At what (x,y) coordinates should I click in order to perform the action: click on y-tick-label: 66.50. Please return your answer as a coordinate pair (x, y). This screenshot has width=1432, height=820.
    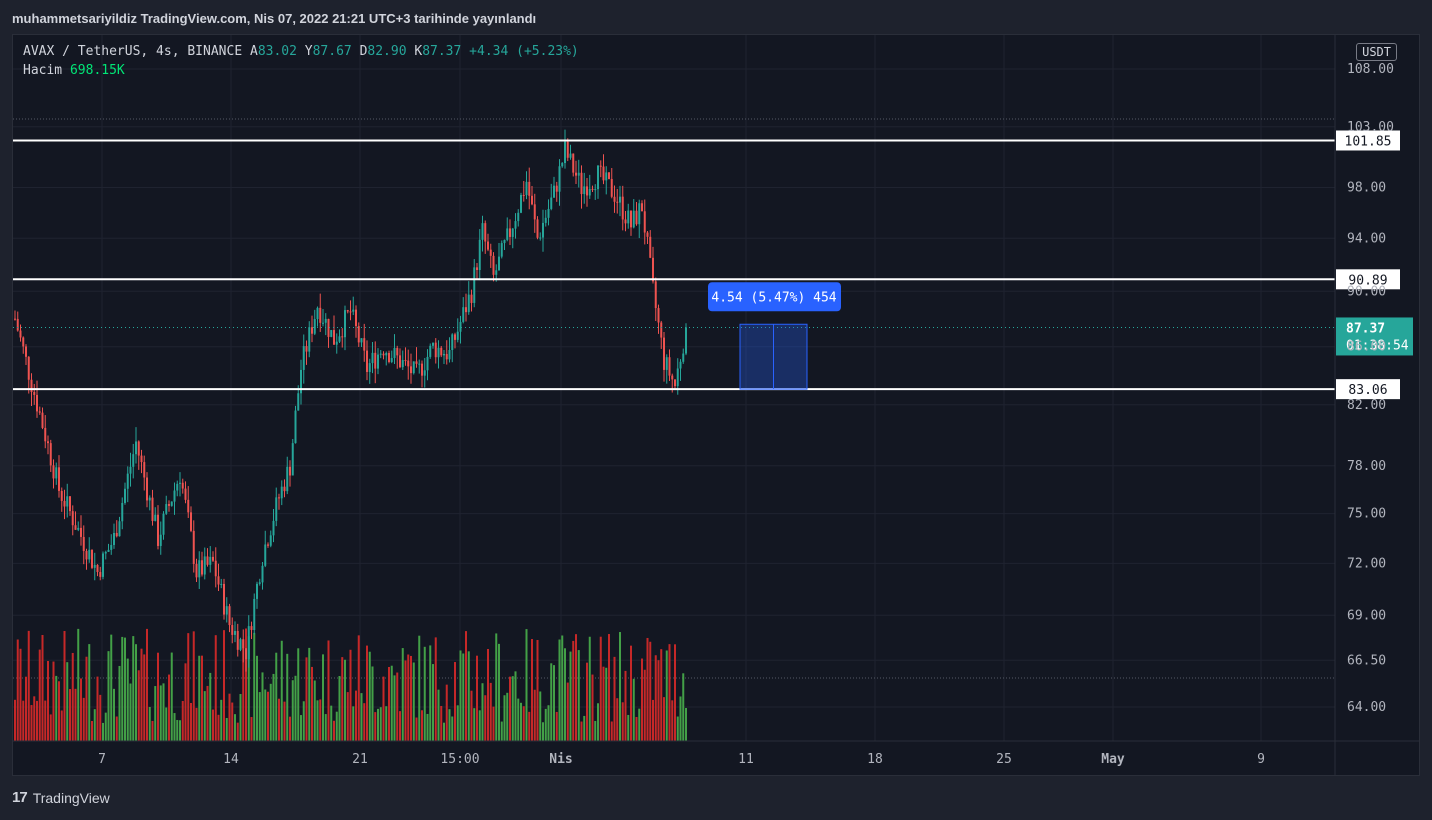
    Looking at the image, I should click on (1366, 660).